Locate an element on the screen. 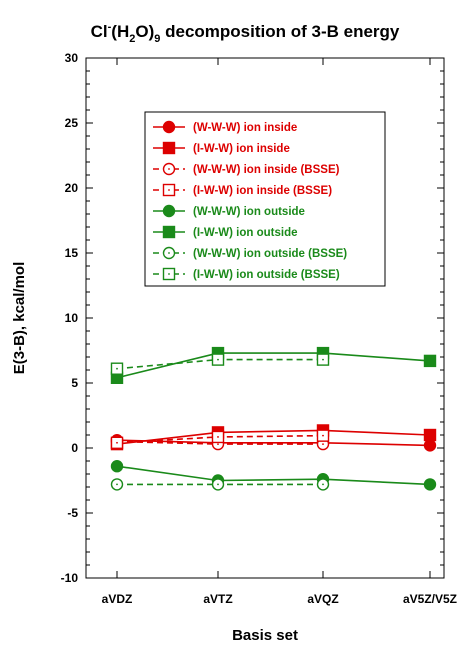 Image resolution: width=467 pixels, height=650 pixels. x-axis-label: Basis set is located at coordinates (265, 635).